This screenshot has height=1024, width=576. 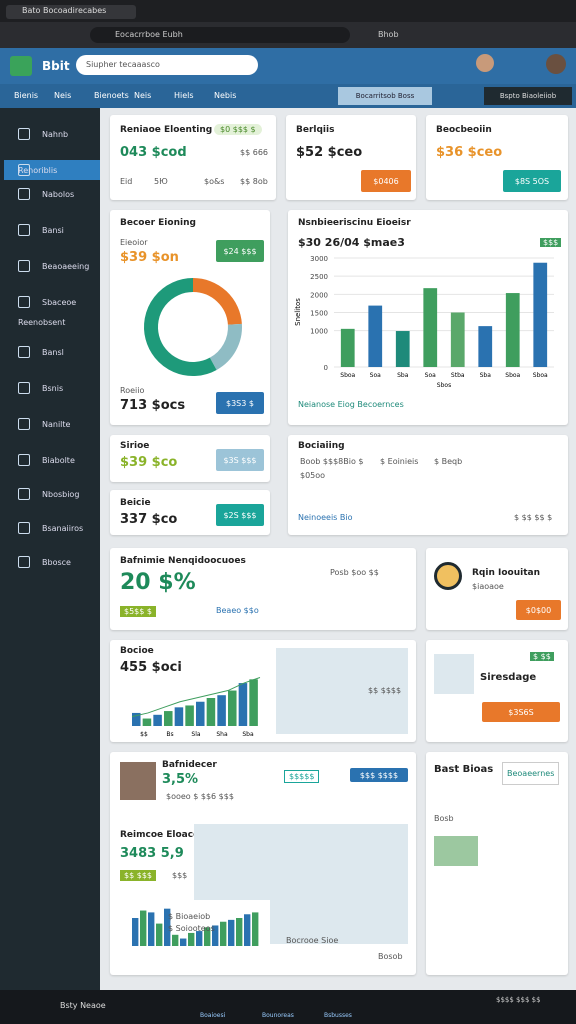 What do you see at coordinates (58, 460) in the screenshot?
I see `side-item: Biabolte` at bounding box center [58, 460].